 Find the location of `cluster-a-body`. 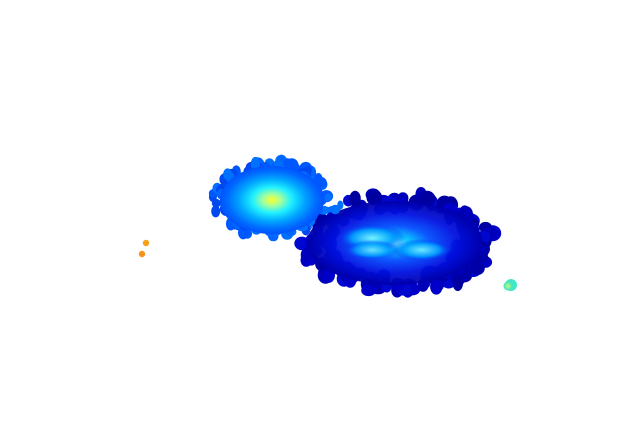

cluster-a-body is located at coordinates (272, 200).